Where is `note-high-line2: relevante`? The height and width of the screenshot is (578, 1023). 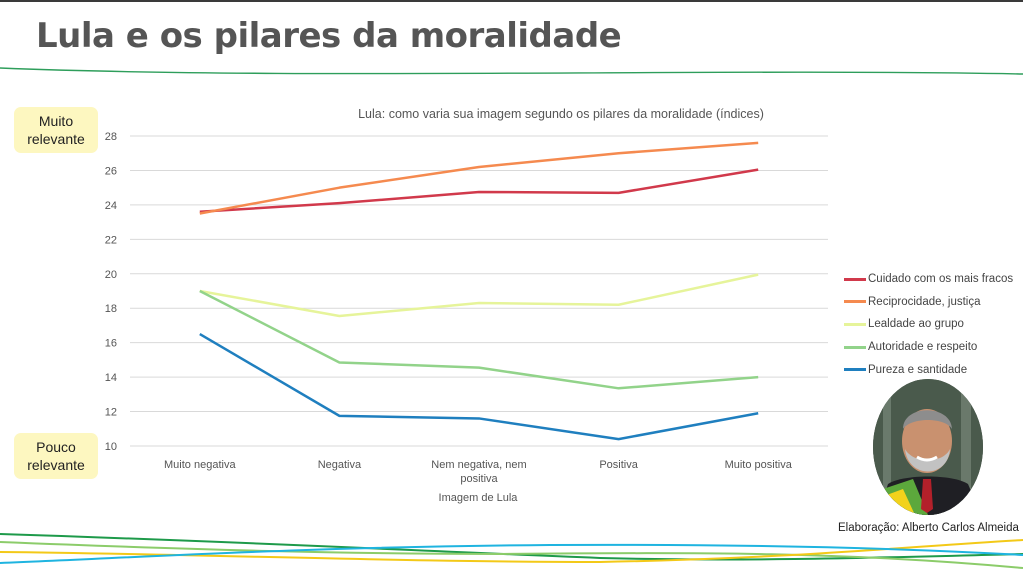
note-high-line2: relevante is located at coordinates (56, 139).